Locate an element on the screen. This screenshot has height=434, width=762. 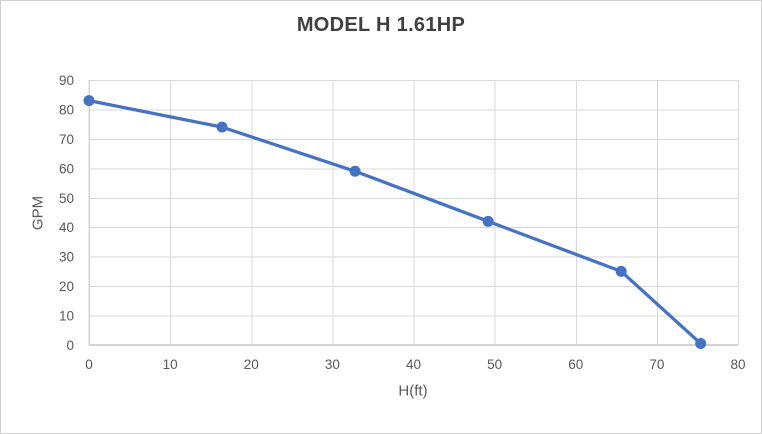
x-tick-label: 0 is located at coordinates (89, 364).